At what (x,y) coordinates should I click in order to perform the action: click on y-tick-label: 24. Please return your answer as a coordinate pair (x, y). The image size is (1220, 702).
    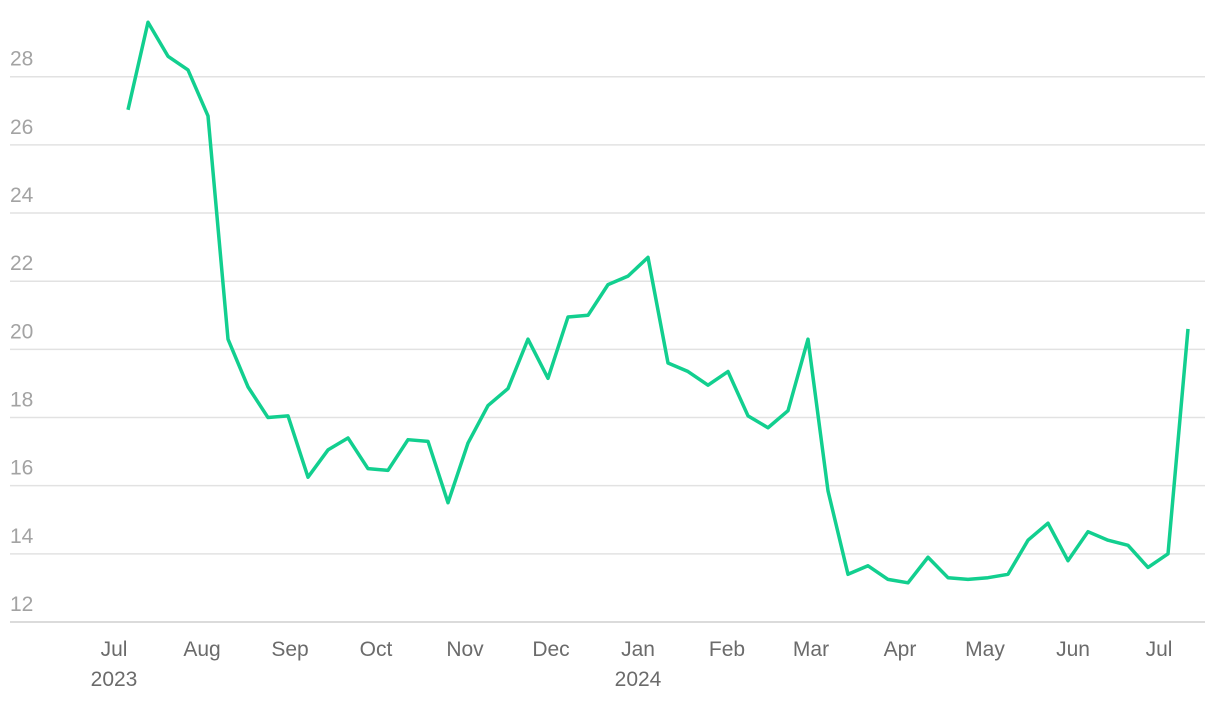
    Looking at the image, I should click on (22, 195).